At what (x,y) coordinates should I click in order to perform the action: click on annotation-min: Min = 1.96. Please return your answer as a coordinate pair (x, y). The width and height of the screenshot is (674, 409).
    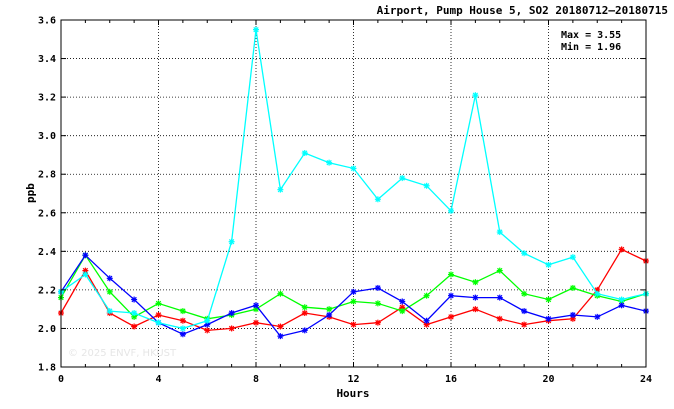
    Looking at the image, I should click on (591, 47).